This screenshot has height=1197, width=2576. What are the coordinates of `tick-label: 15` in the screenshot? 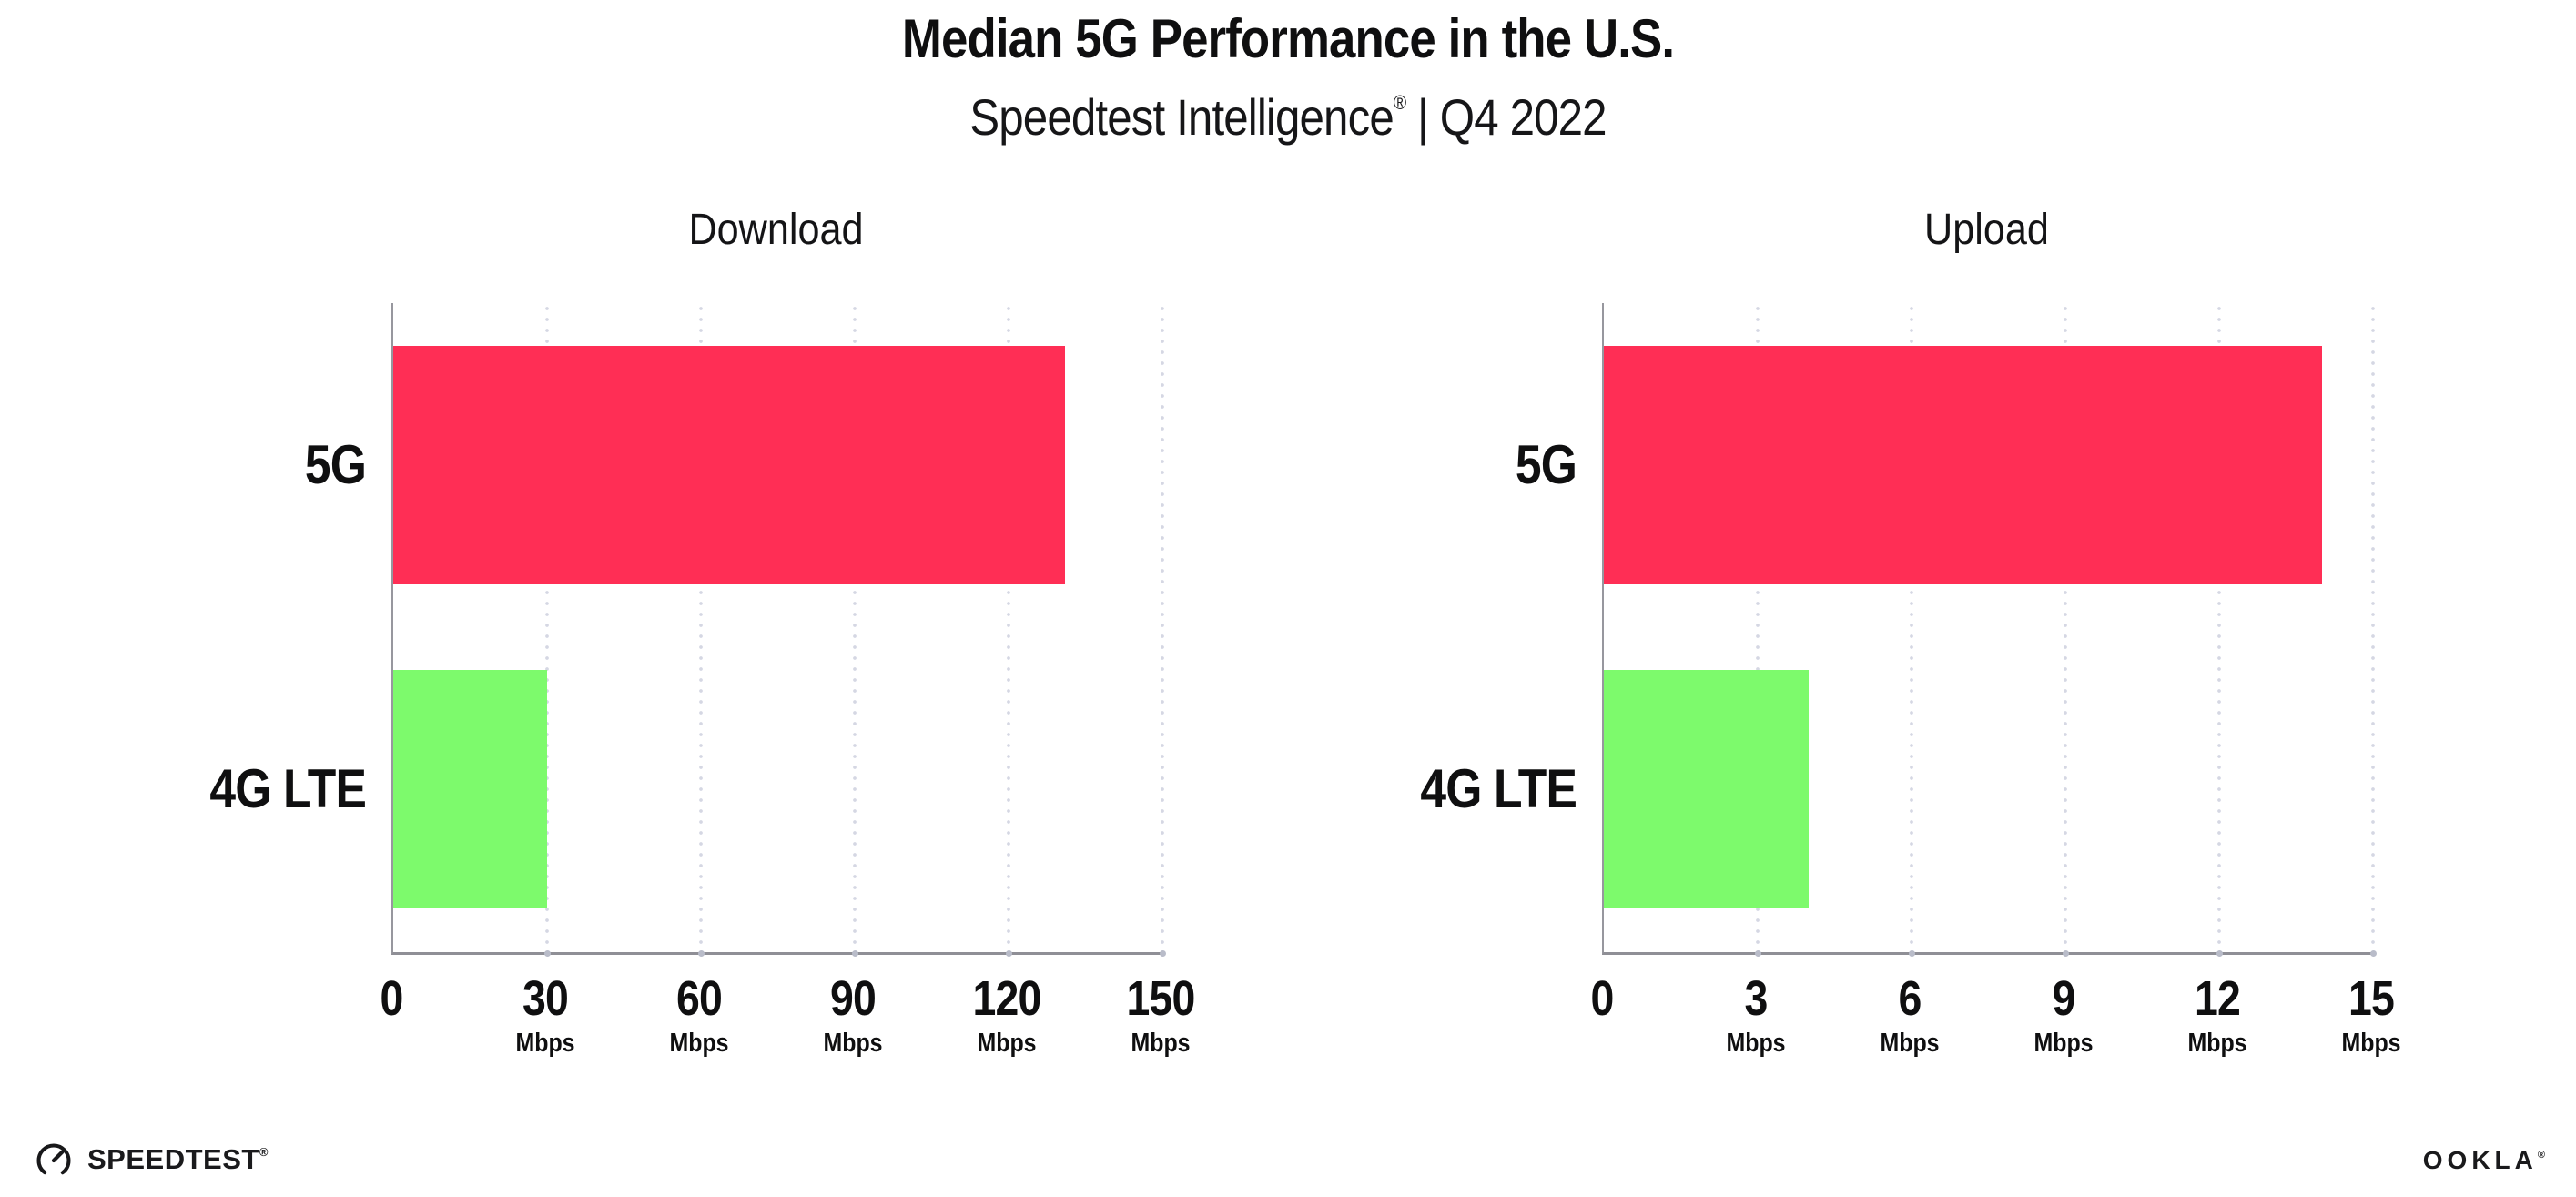 It's located at (2371, 999).